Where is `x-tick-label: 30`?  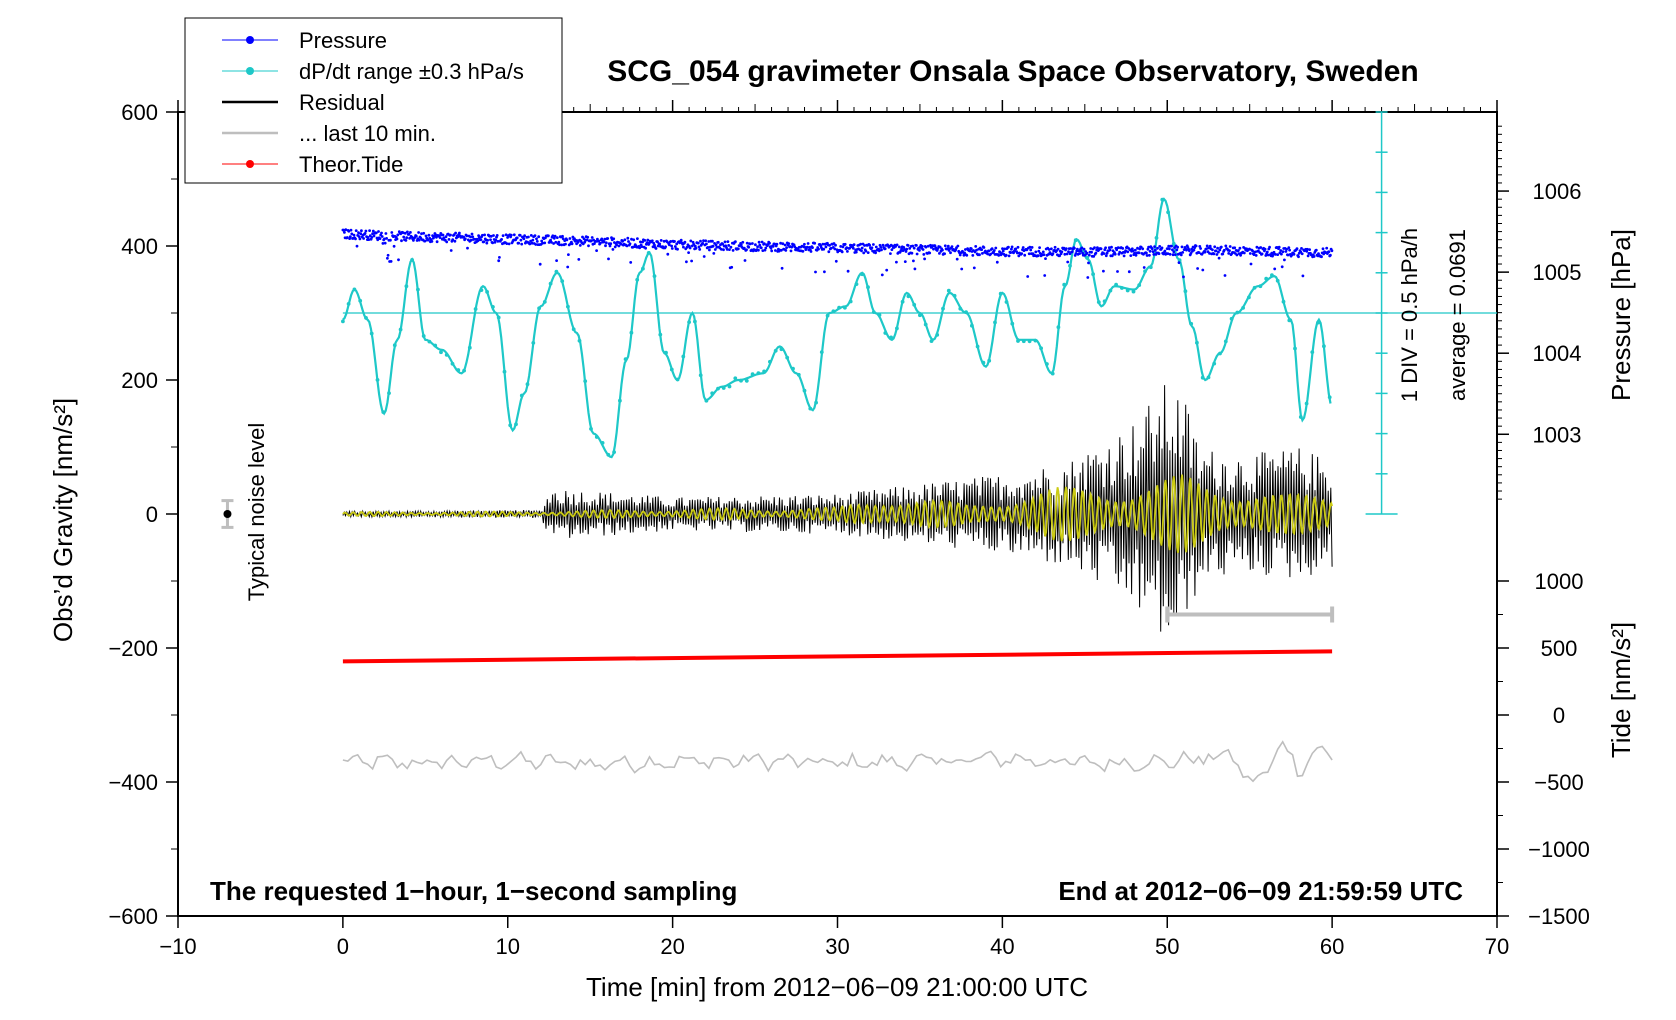 x-tick-label: 30 is located at coordinates (837, 946).